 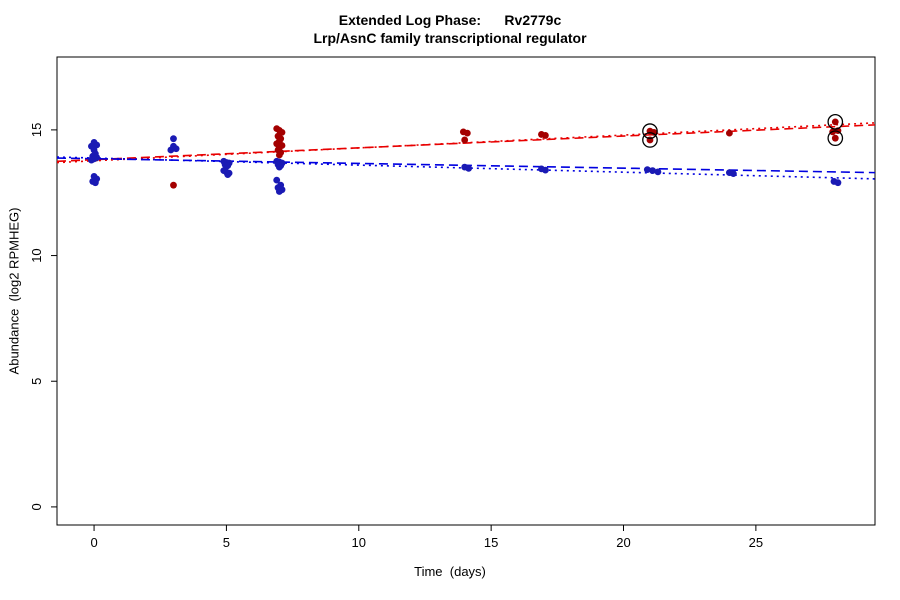 What do you see at coordinates (623, 542) in the screenshot?
I see `x-tick-label: 20` at bounding box center [623, 542].